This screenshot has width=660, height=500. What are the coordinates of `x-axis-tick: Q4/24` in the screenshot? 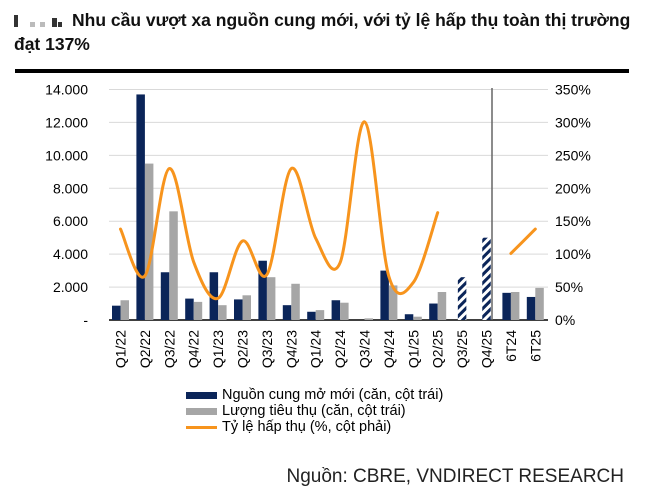 It's located at (389, 349).